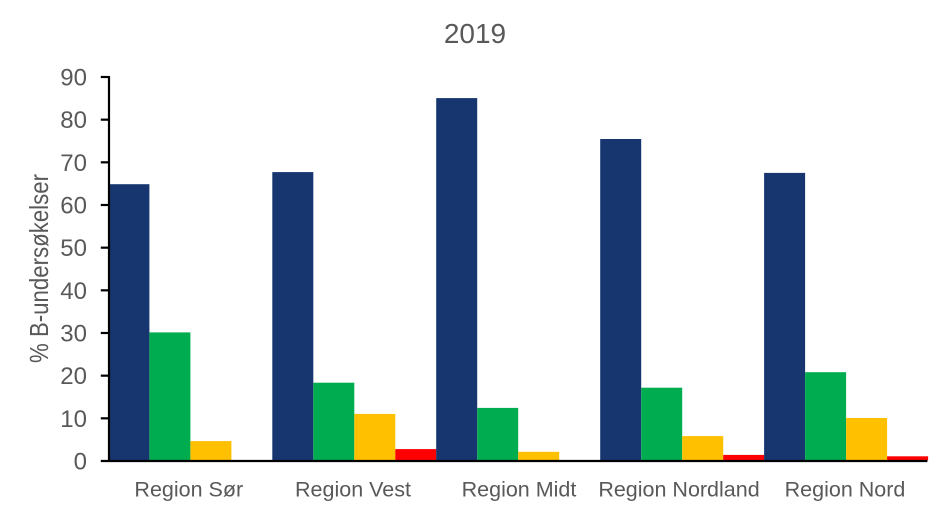 Image resolution: width=950 pixels, height=521 pixels. I want to click on svg-text: Region Midt, so click(519, 490).